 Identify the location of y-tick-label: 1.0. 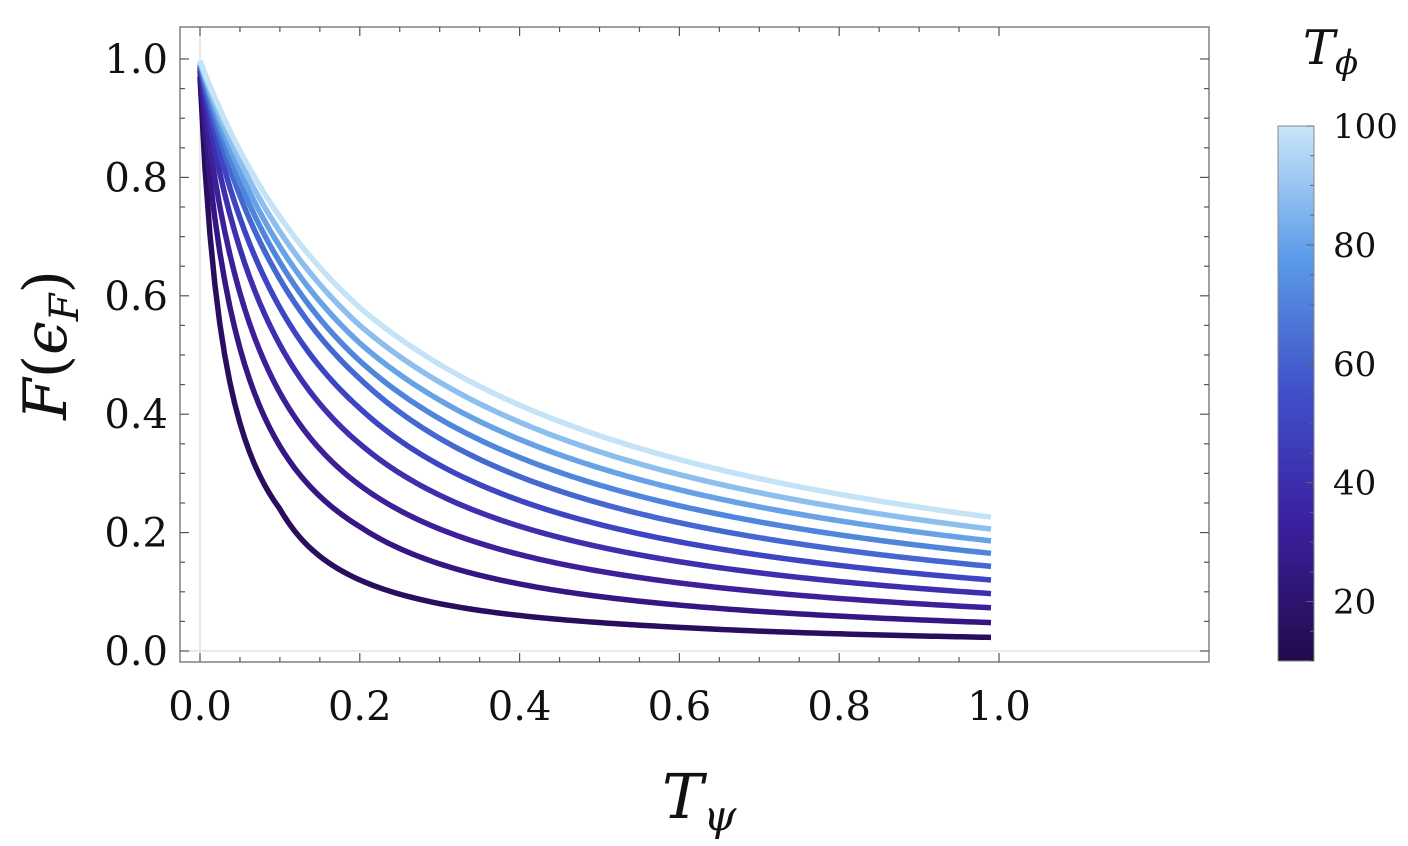
(136, 60).